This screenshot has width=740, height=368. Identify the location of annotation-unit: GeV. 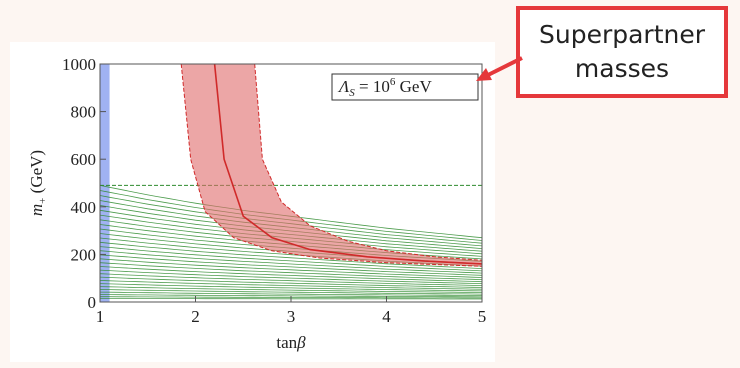
(413, 86).